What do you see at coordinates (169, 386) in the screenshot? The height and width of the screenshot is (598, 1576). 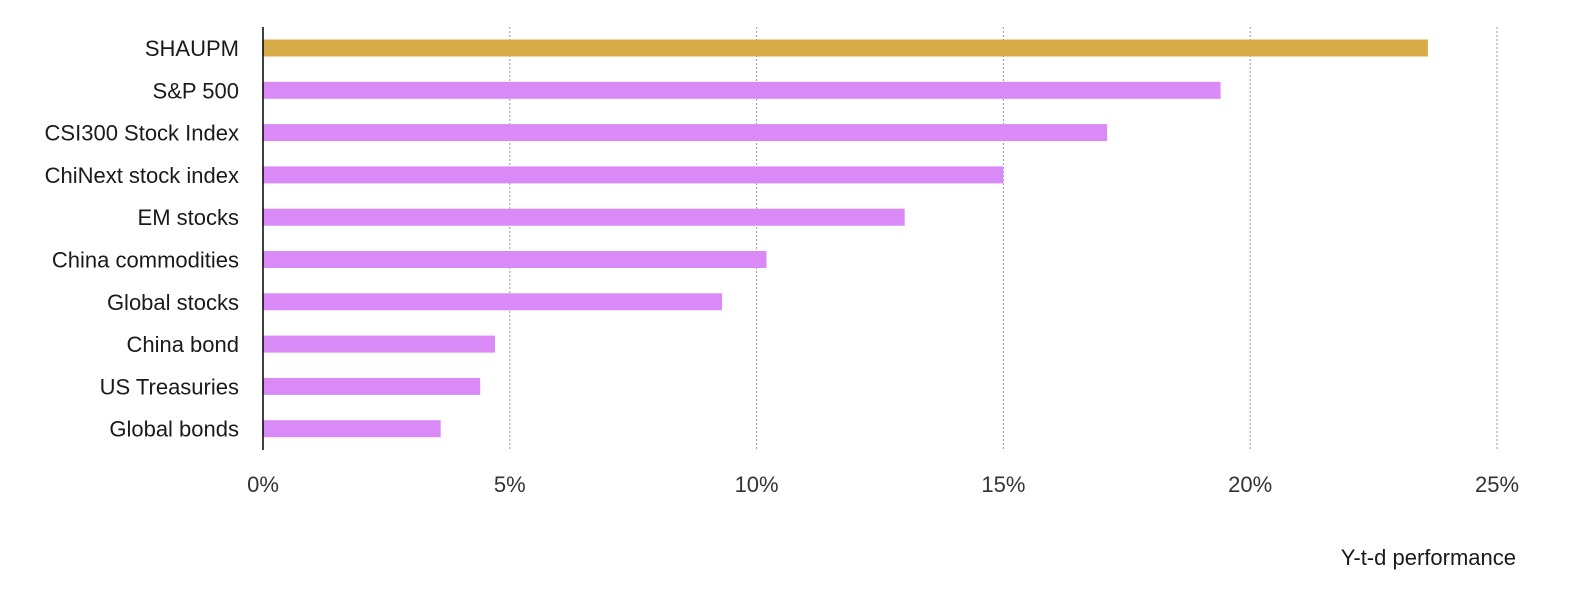 I see `category-label: US Treasuries` at bounding box center [169, 386].